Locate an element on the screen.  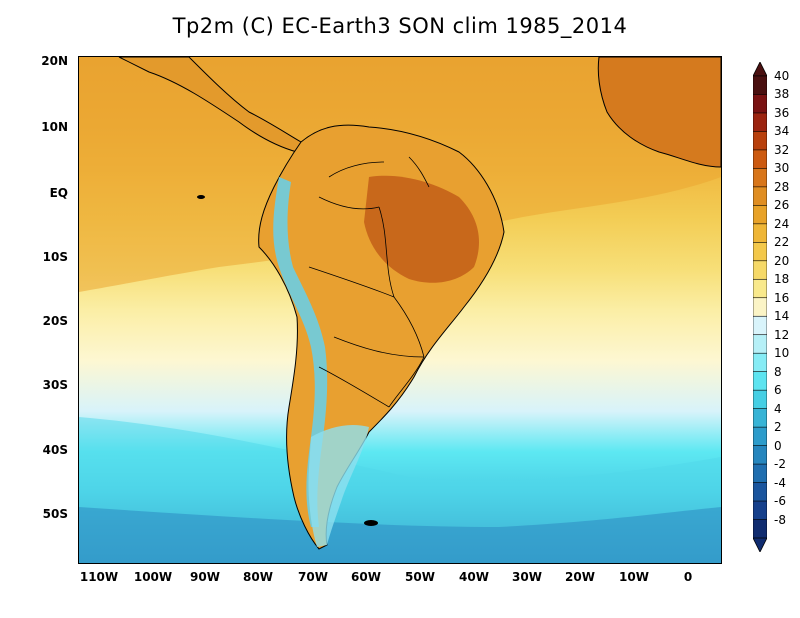
lat-label-50s: 50S is located at coordinates (55, 514).